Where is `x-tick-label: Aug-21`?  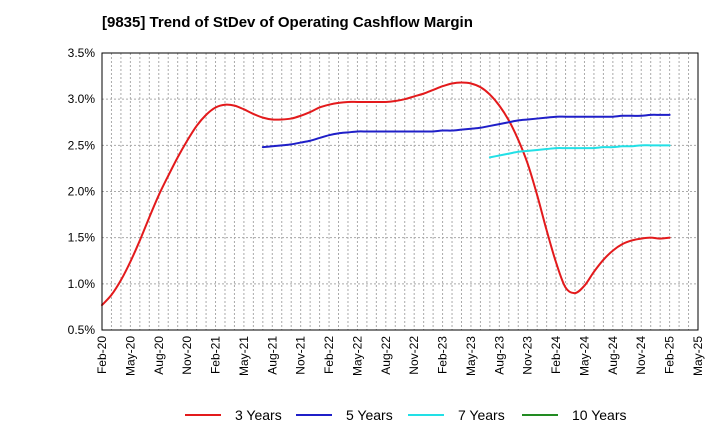 x-tick-label: Aug-21 is located at coordinates (272, 355).